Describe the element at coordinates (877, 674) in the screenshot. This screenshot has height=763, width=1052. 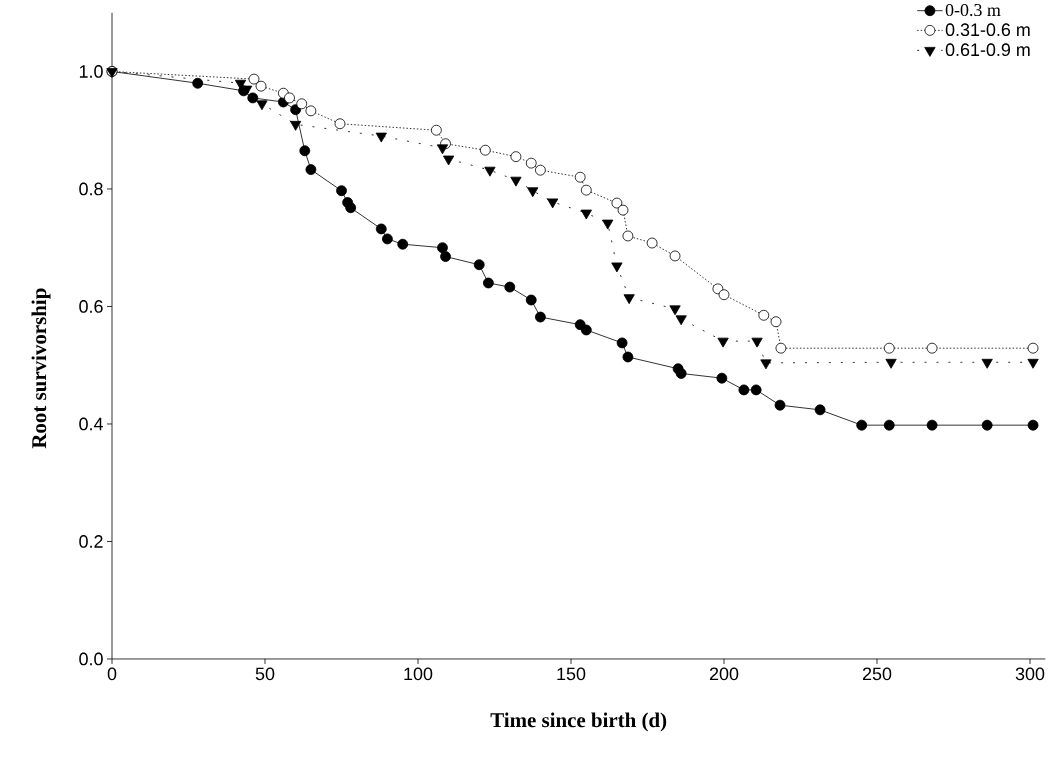
I see `x-tick-label: 250` at that location.